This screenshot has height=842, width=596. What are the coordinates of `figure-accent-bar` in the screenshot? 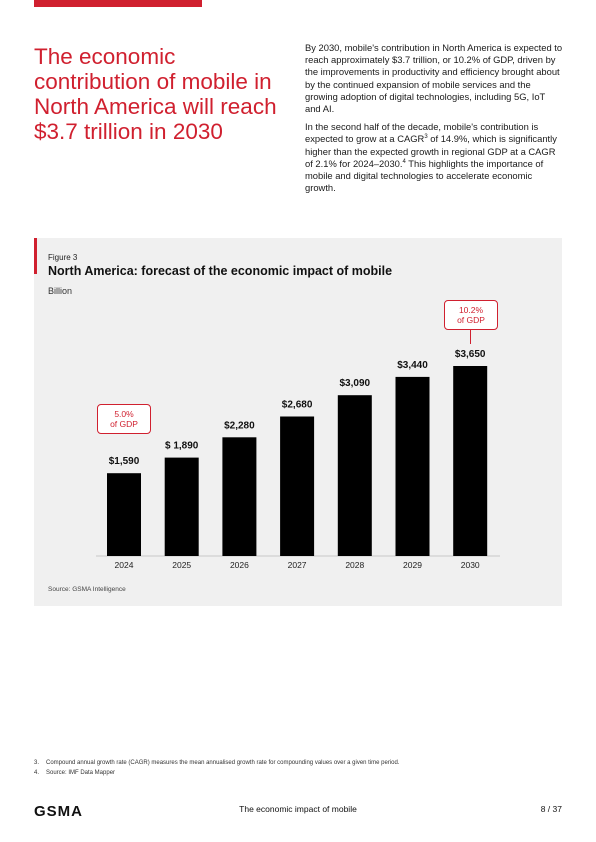 It's located at (35, 256).